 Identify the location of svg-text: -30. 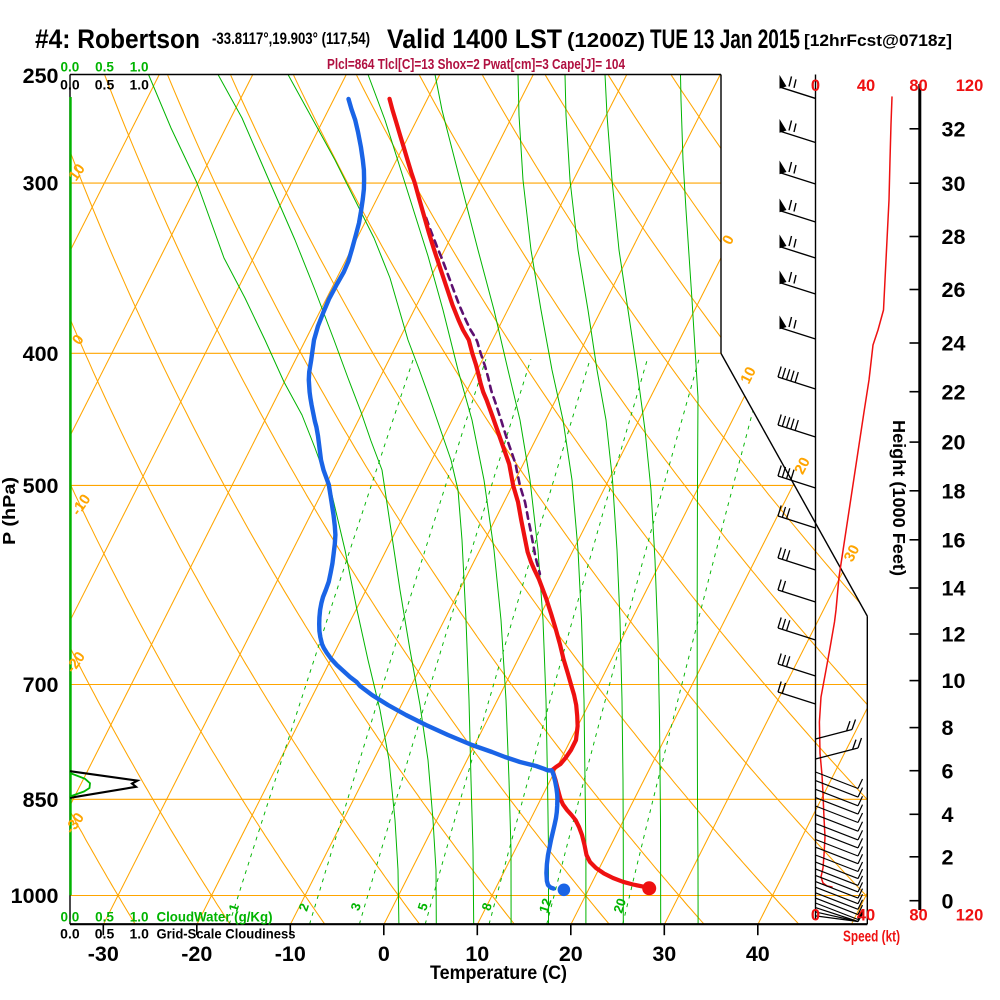
(103, 954).